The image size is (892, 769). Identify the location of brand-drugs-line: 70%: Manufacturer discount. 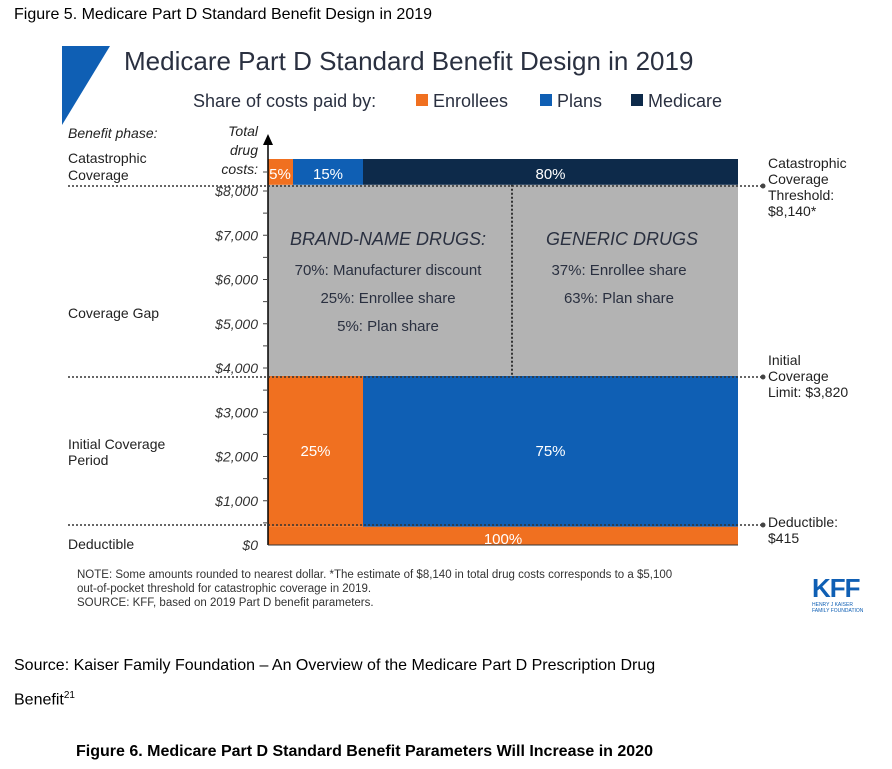
(389, 270).